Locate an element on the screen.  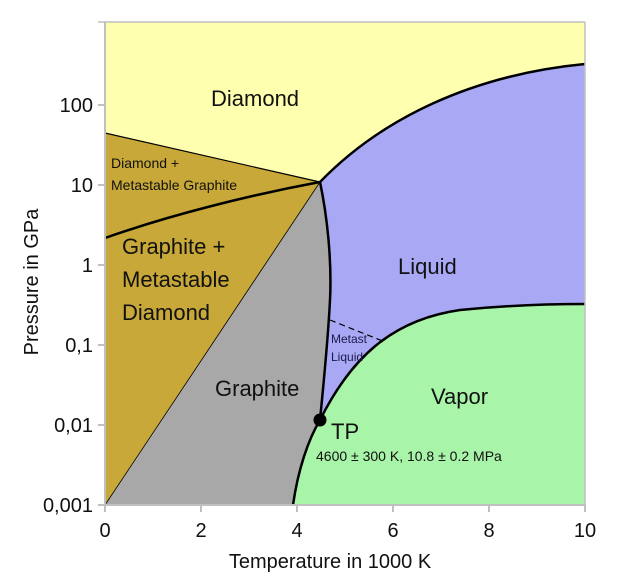
x-tick-label: 6 is located at coordinates (392, 531).